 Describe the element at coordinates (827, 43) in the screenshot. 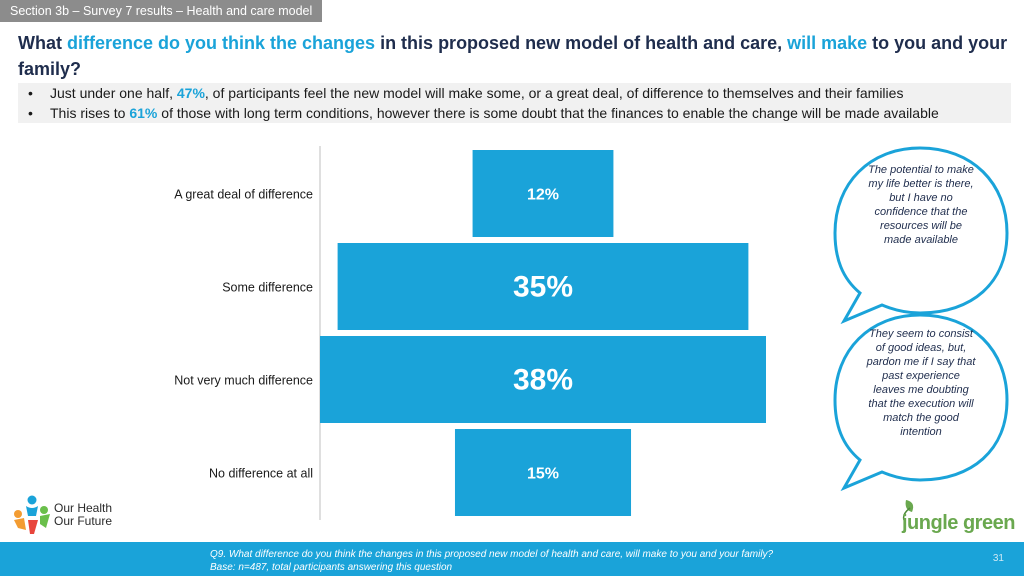

I see `title-highlight-2: will make` at that location.